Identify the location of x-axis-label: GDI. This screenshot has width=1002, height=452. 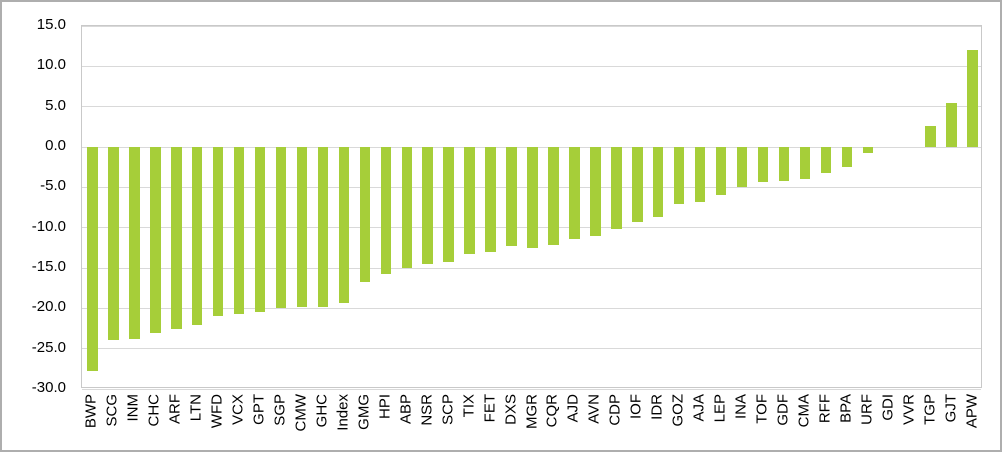
(888, 407).